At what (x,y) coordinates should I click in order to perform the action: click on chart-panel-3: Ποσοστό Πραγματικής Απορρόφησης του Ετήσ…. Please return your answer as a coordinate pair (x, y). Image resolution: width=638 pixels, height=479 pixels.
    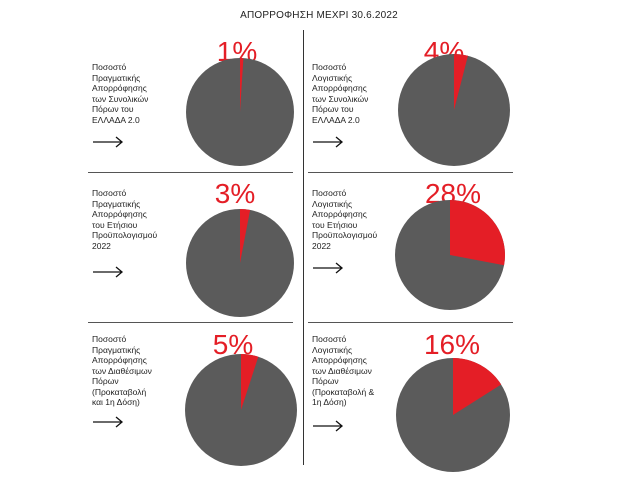
    Looking at the image, I should click on (199, 258).